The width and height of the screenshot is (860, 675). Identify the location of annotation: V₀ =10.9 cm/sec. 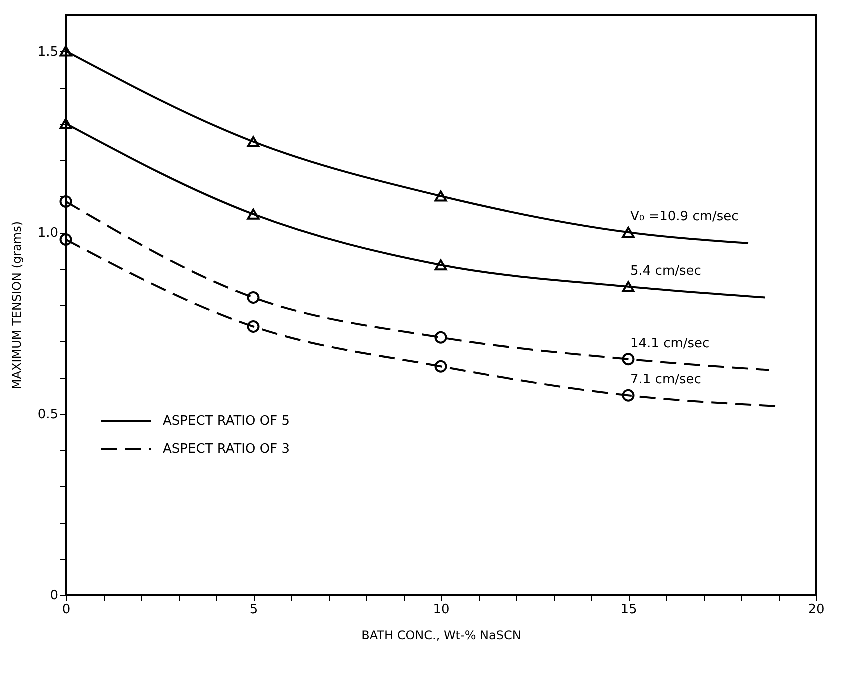
(684, 217).